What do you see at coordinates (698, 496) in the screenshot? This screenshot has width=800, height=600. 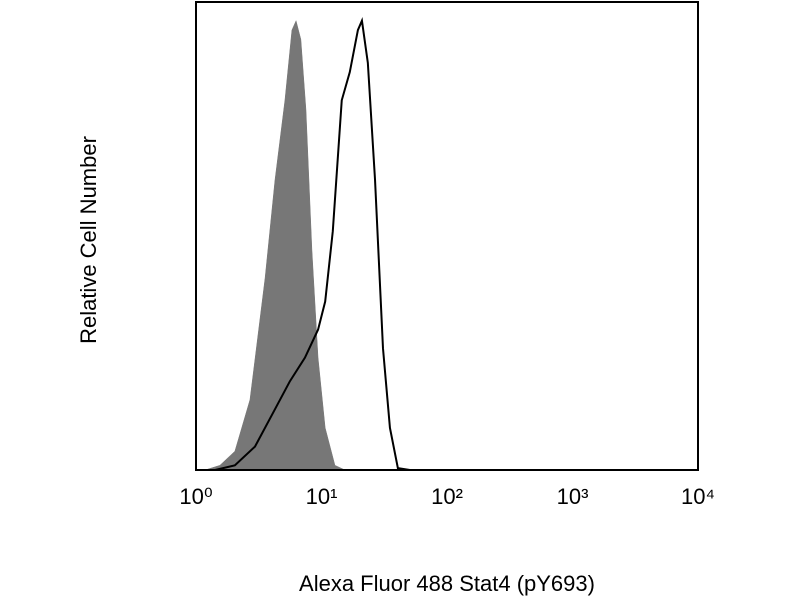 I see `x-tick-label: 10⁴` at bounding box center [698, 496].